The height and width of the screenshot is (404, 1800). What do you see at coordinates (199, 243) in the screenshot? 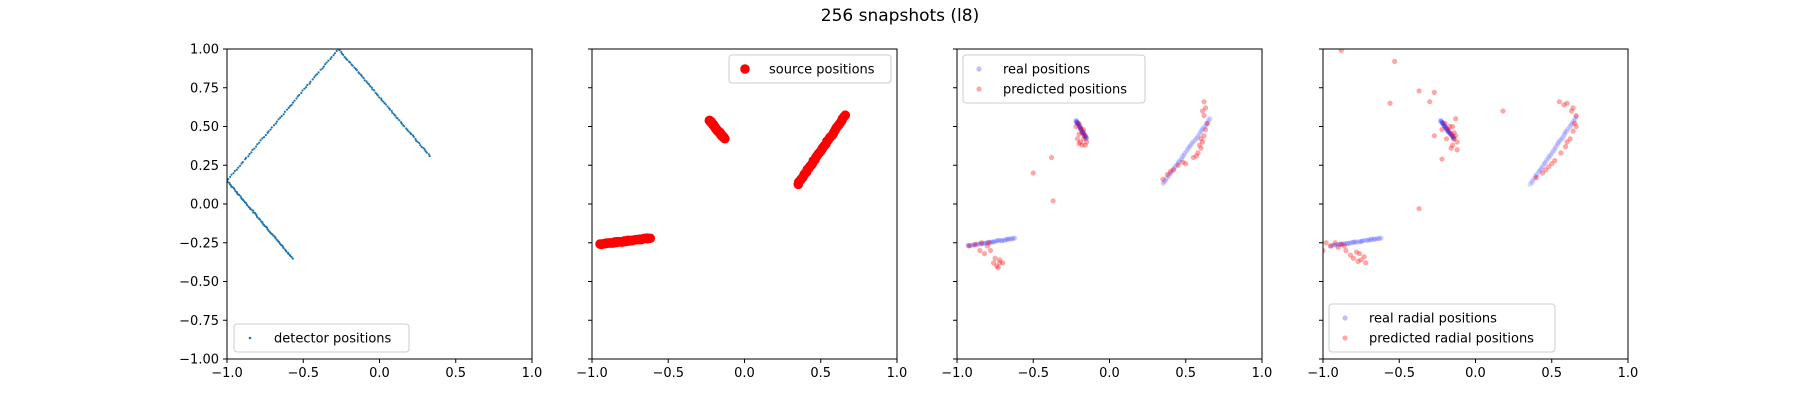
I see `y-tick-label: −0.25` at bounding box center [199, 243].